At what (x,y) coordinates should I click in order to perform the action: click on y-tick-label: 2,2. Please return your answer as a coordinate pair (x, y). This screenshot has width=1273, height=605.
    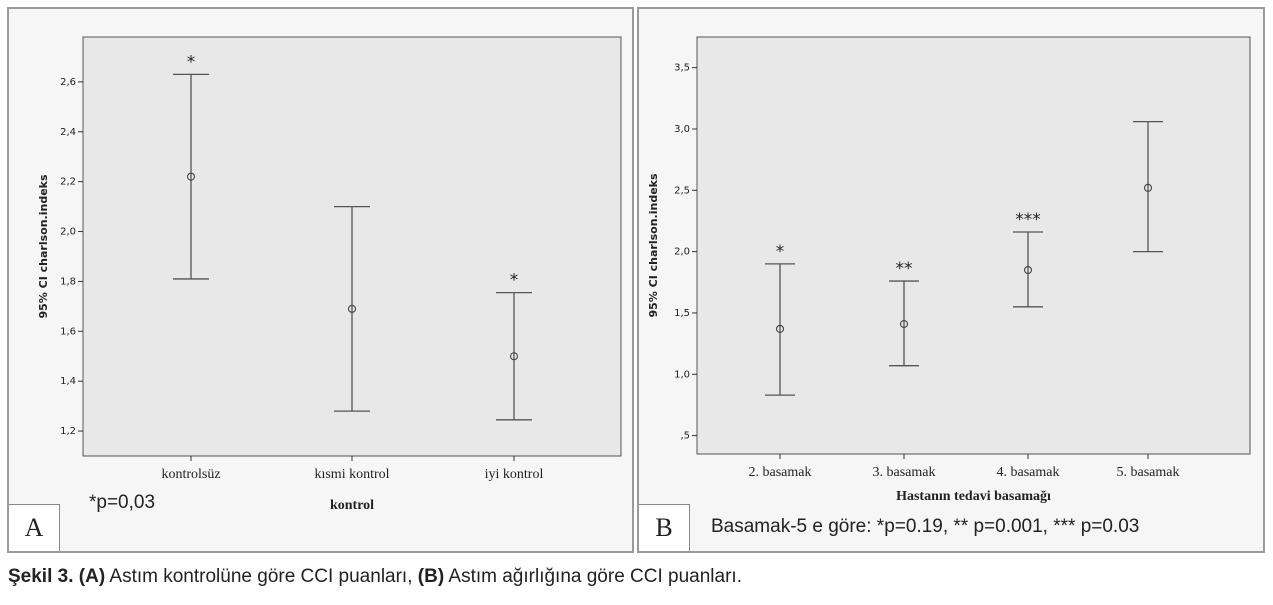
    Looking at the image, I should click on (68, 182).